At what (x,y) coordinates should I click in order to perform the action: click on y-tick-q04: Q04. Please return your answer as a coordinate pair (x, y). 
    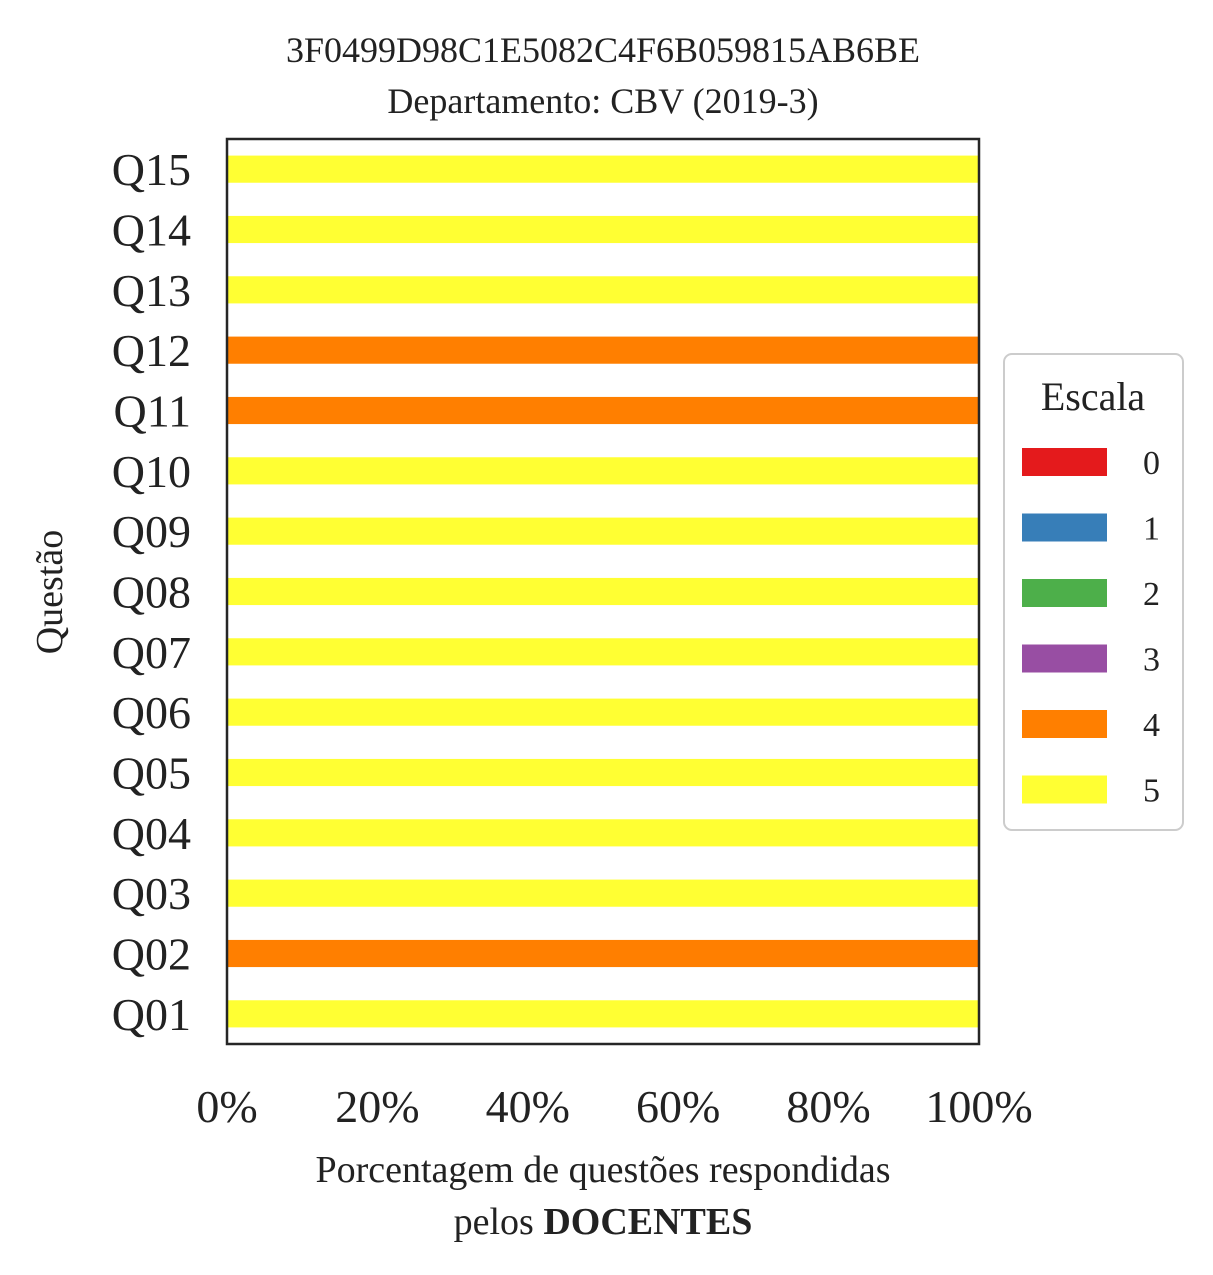
    Looking at the image, I should click on (151, 833).